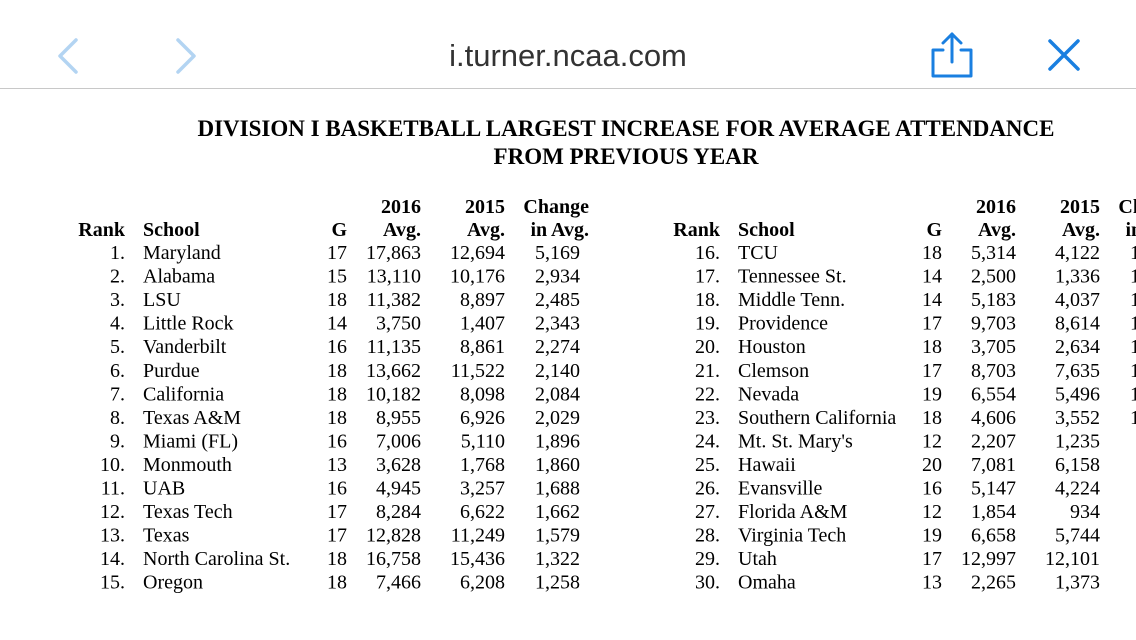 This screenshot has height=640, width=1136. I want to click on table-cell: 13,110, so click(394, 277).